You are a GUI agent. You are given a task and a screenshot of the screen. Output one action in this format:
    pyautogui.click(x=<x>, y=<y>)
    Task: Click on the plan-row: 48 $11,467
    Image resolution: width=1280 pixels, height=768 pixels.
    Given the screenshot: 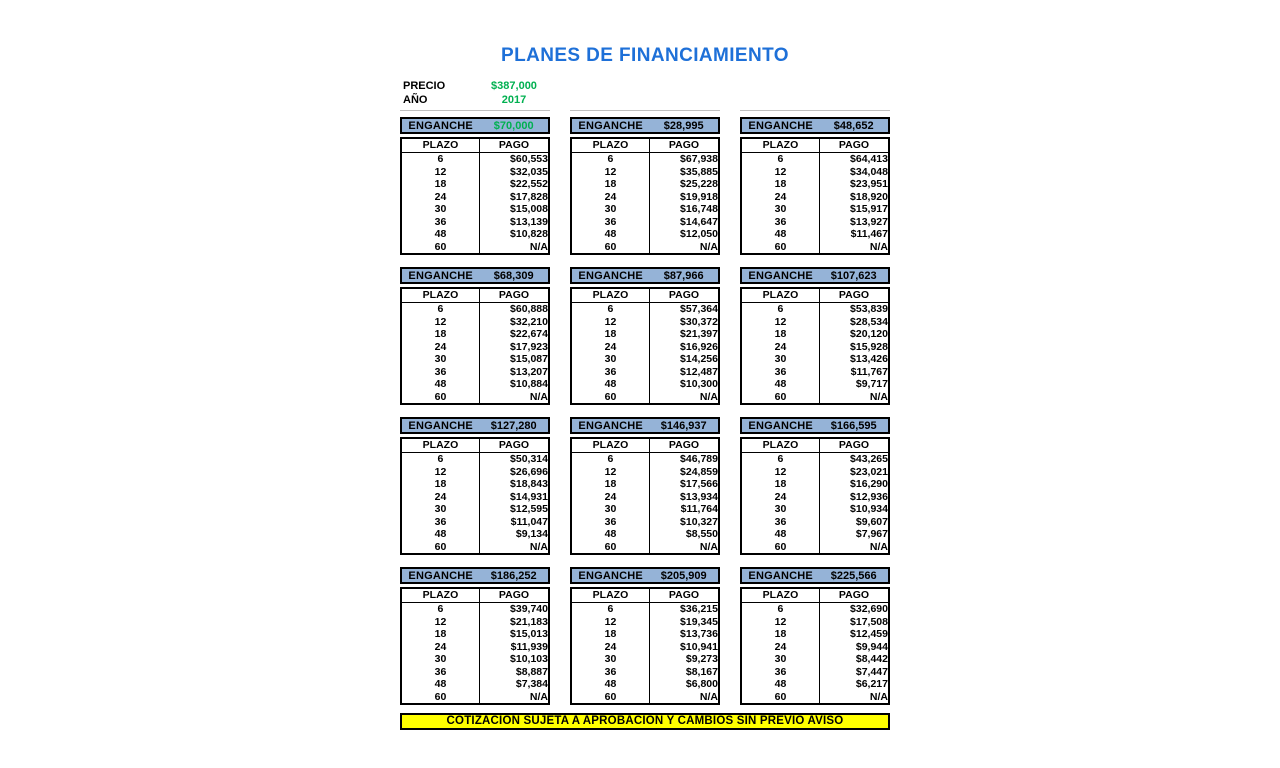 What is the action you would take?
    pyautogui.click(x=815, y=234)
    